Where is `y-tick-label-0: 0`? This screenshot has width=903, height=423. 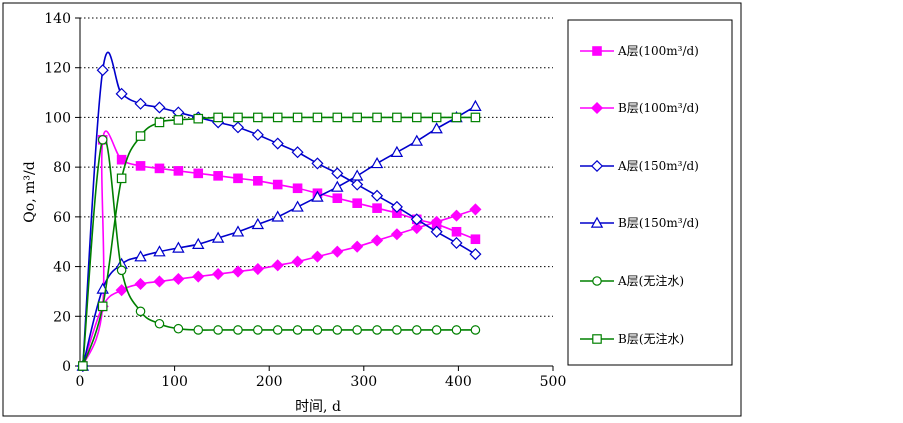
y-tick-label-0: 0 is located at coordinates (66, 367).